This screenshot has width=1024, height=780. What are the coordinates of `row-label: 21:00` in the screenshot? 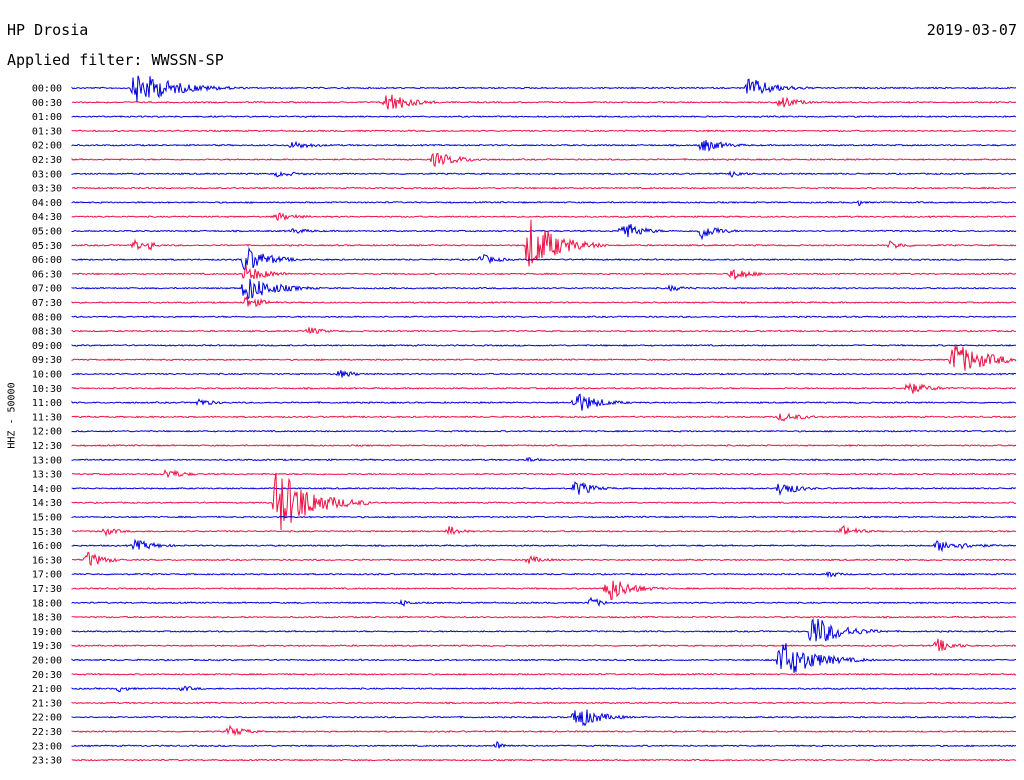 It's located at (47, 689).